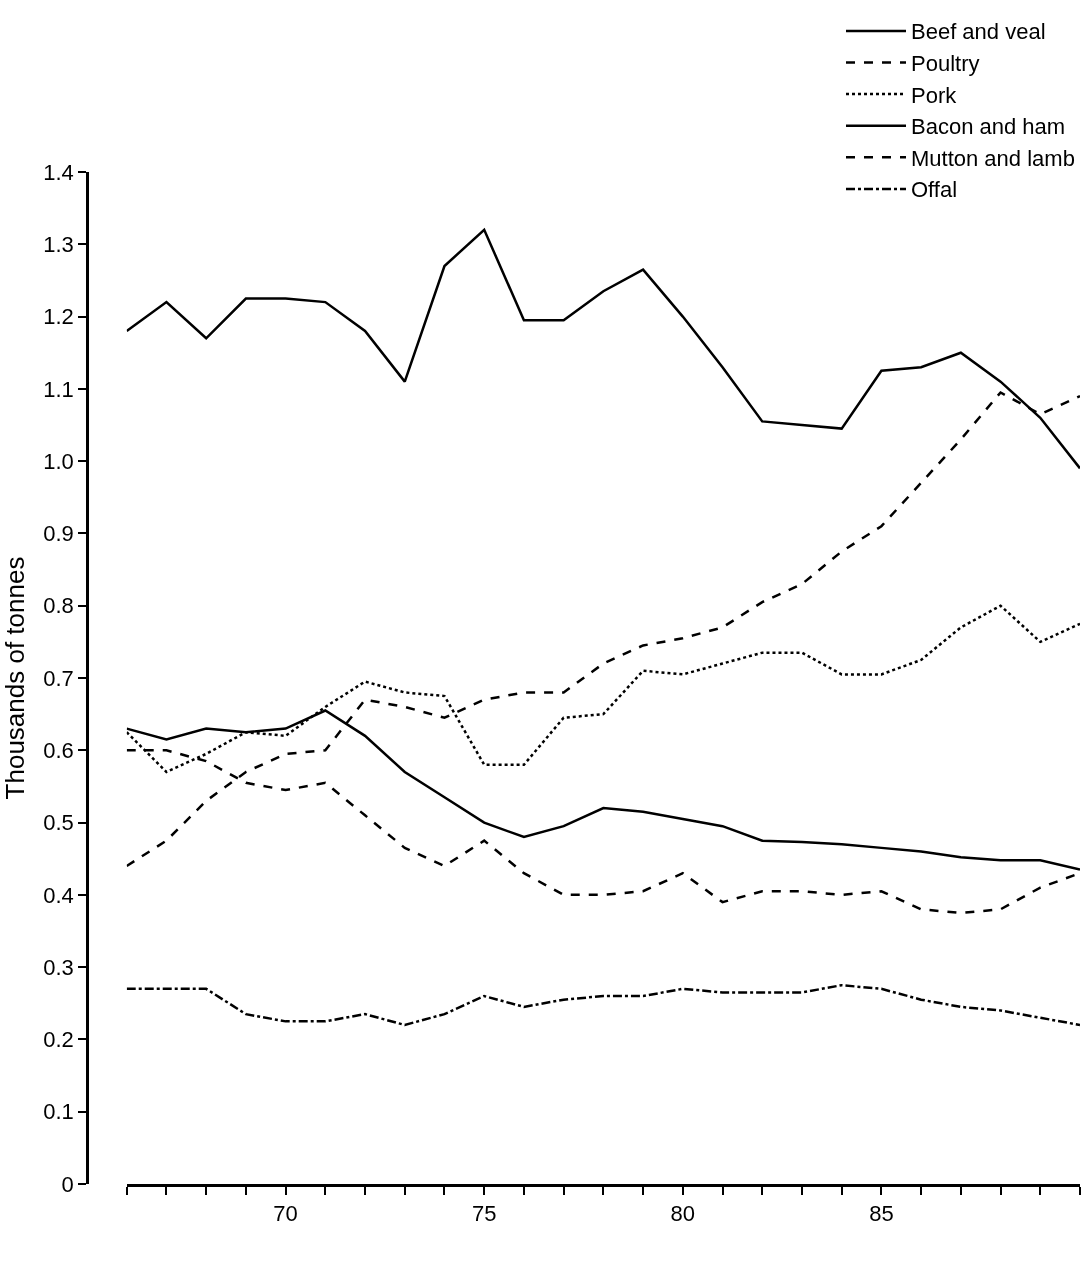  I want to click on legend-label: Offal, so click(934, 190).